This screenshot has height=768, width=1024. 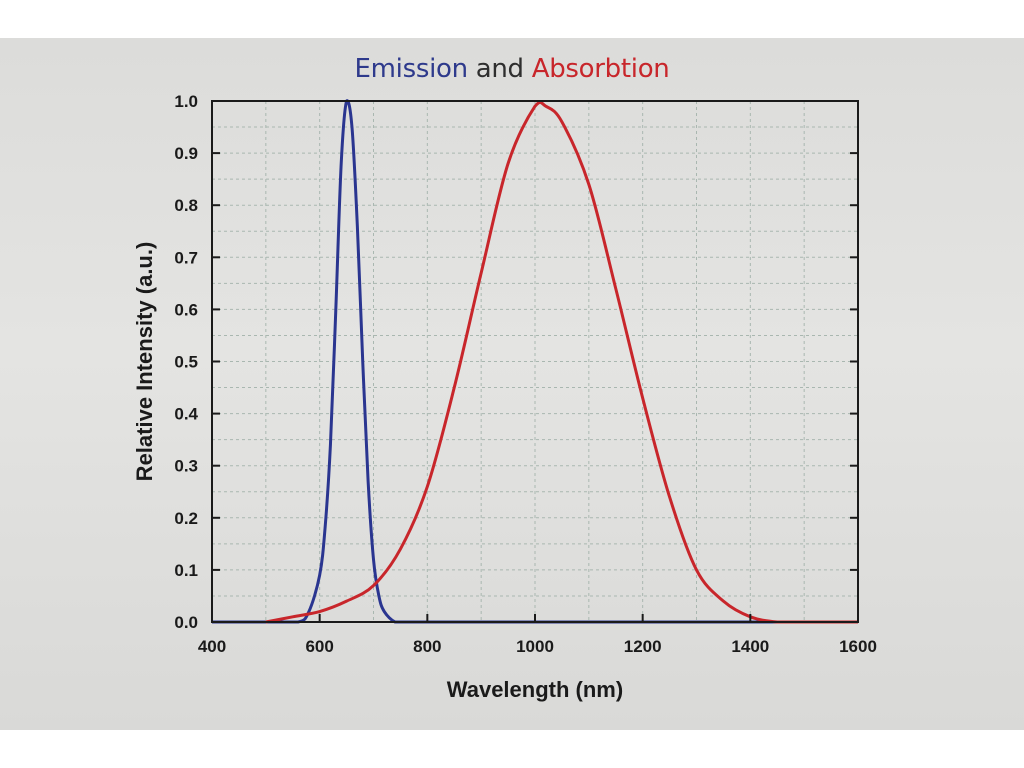 I want to click on y-tick-label: 0.4, so click(x=186, y=414).